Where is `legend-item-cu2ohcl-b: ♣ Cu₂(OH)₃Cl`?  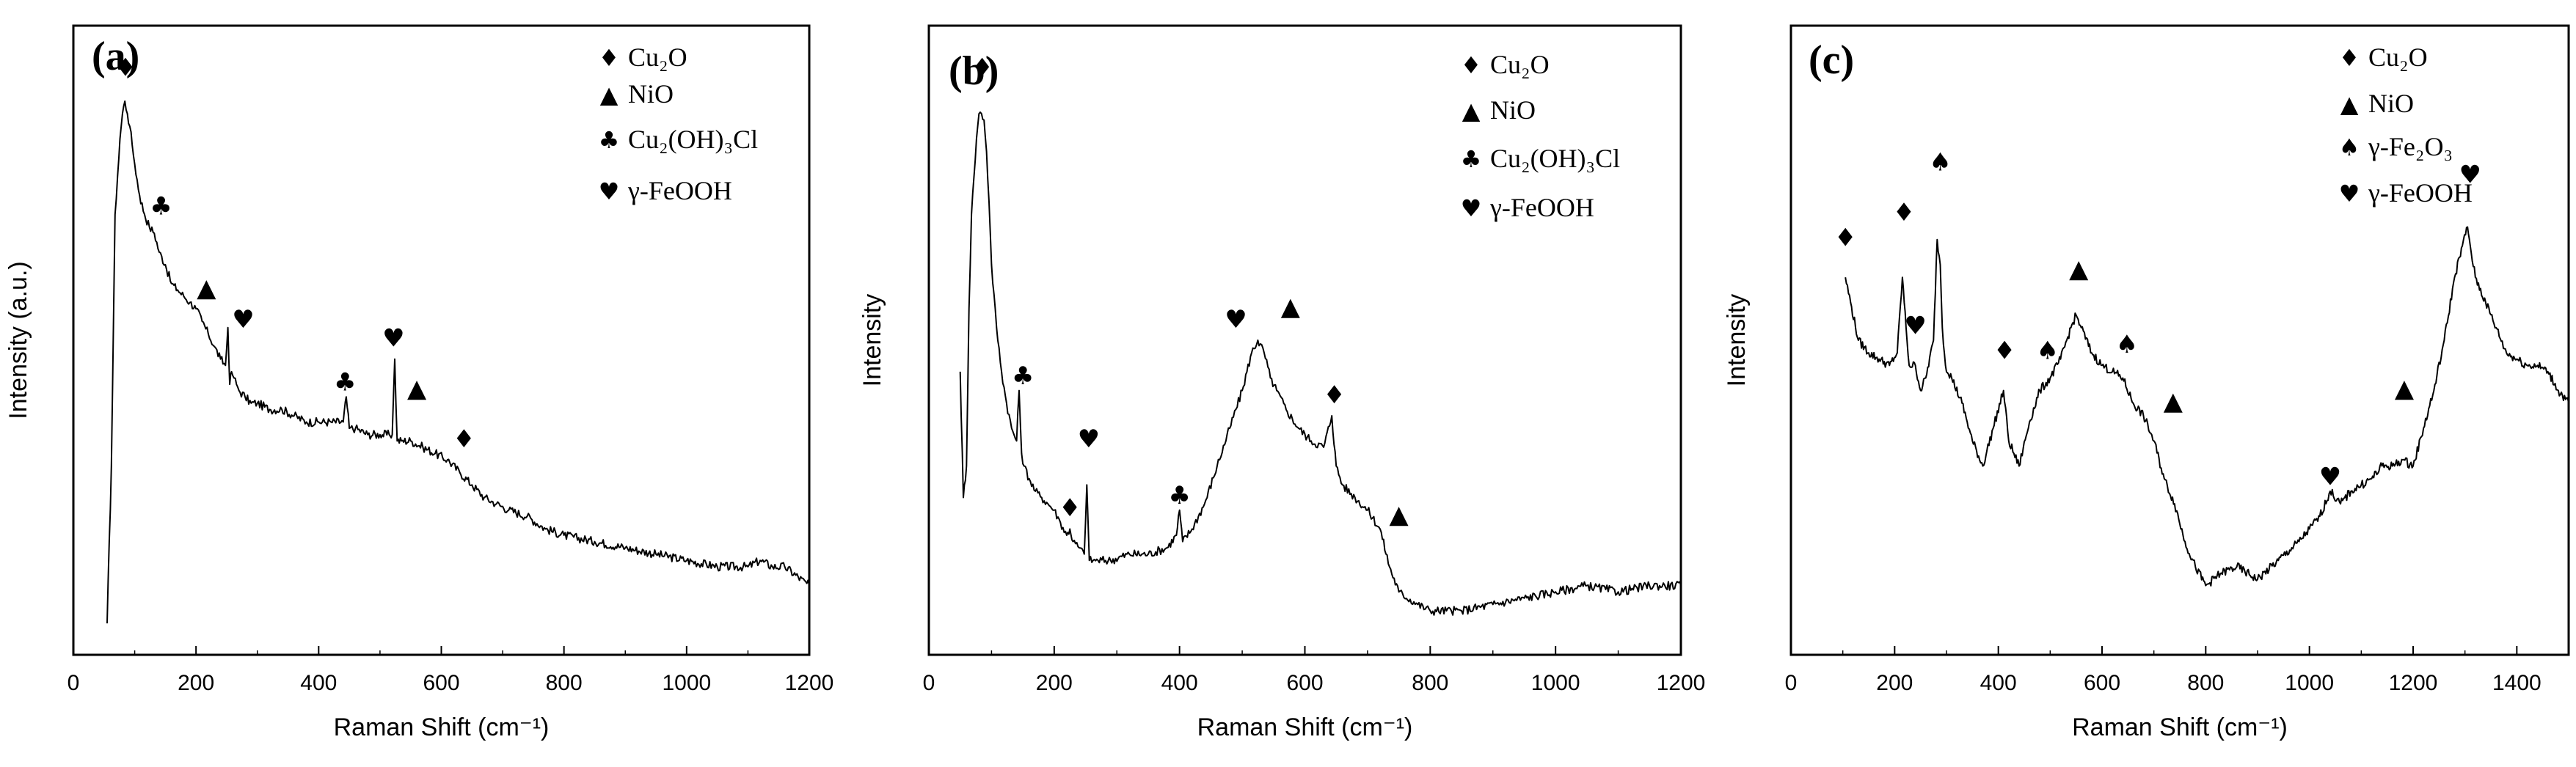
legend-item-cu2ohcl-b: ♣ Cu₂(OH)₃Cl is located at coordinates (1540, 158).